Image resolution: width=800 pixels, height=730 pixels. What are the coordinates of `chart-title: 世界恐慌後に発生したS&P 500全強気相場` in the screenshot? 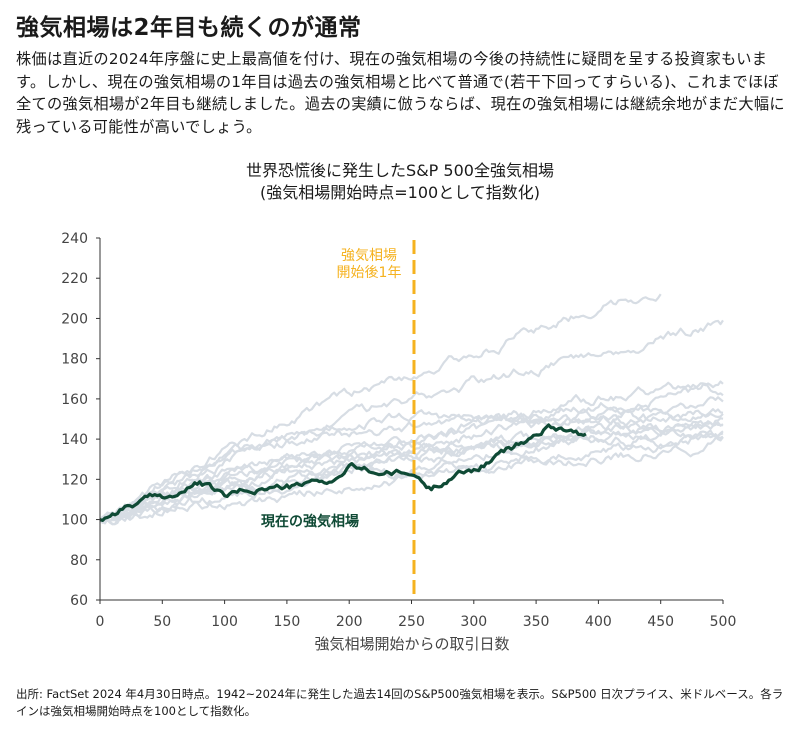 It's located at (400, 170).